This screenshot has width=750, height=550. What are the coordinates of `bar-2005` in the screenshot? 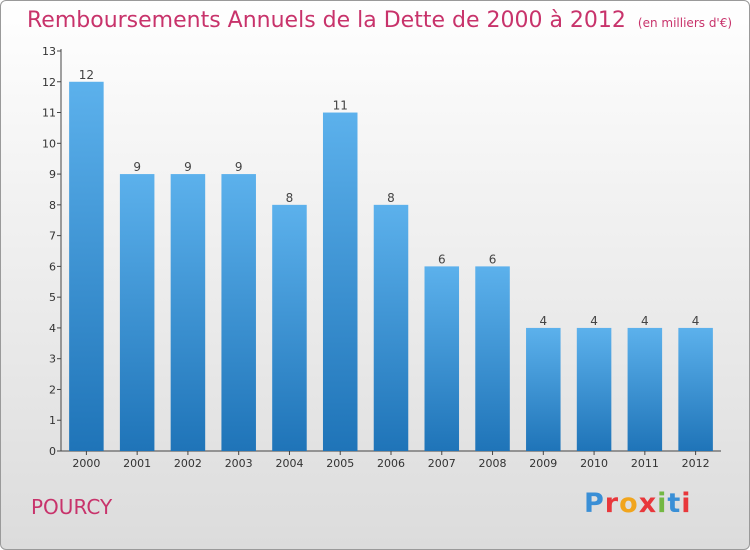 It's located at (340, 282).